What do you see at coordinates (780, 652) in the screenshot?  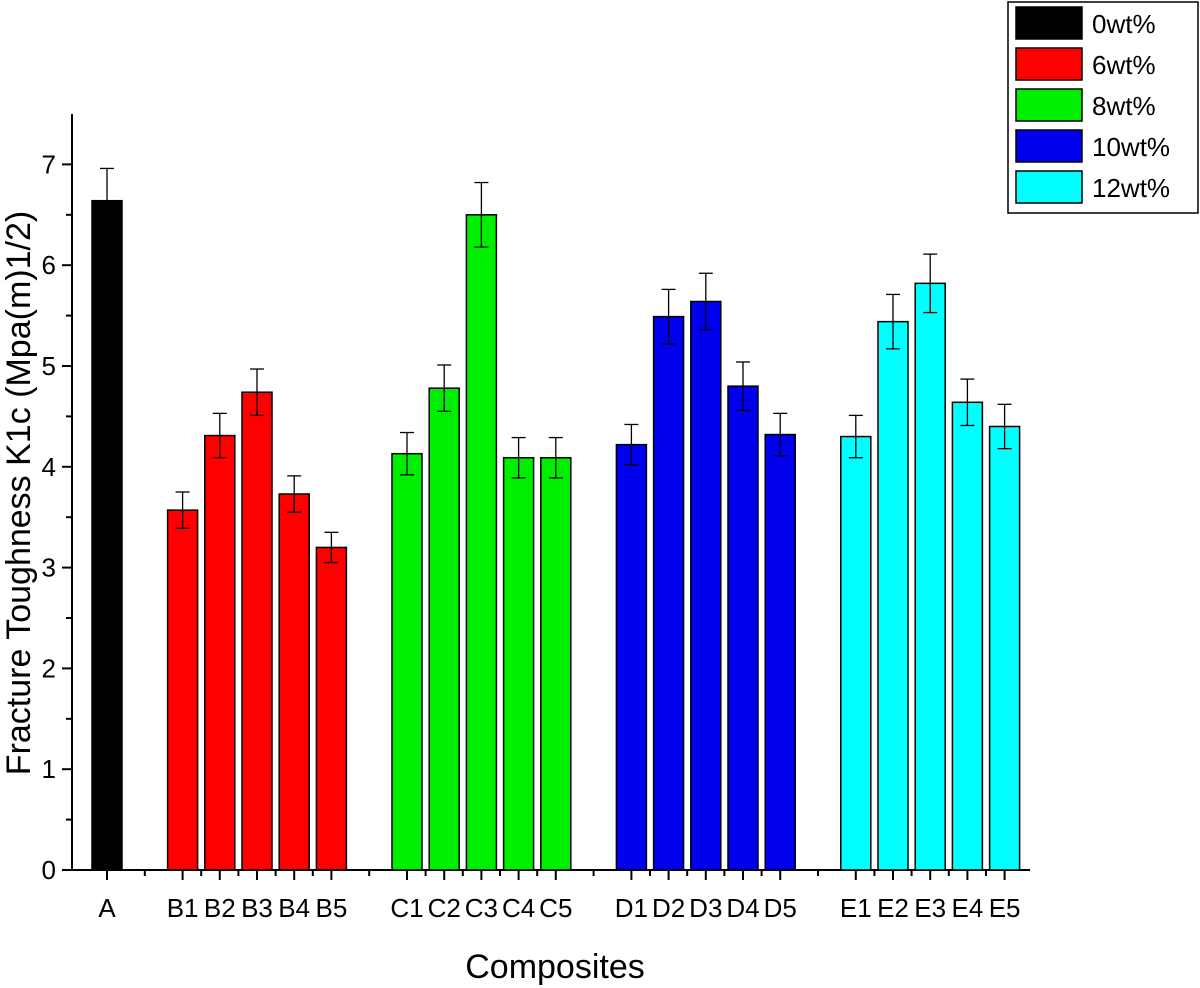 I see `bar-D5` at bounding box center [780, 652].